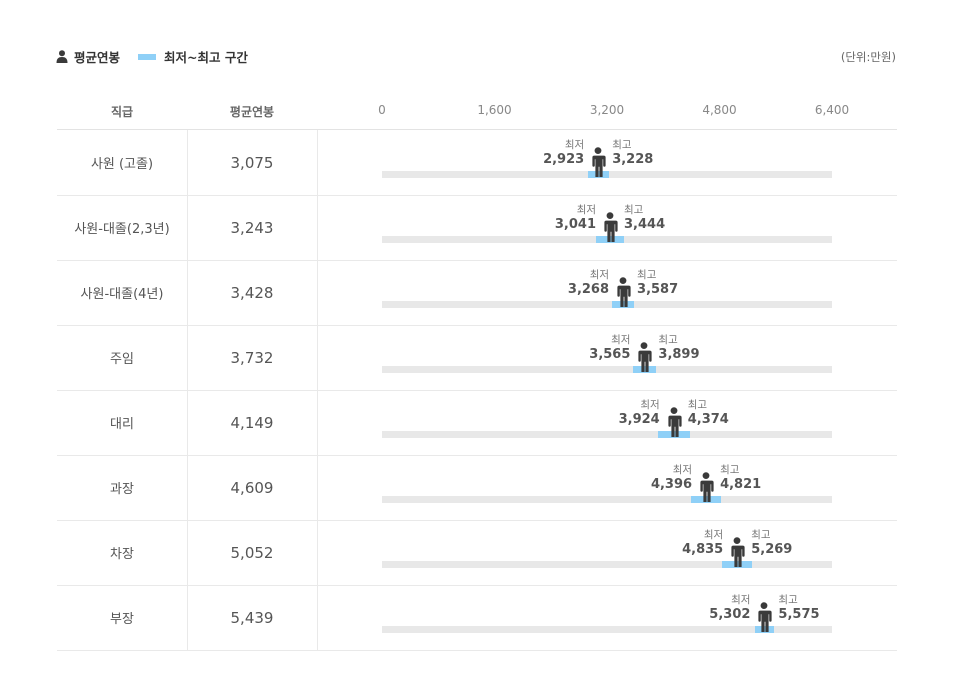 This screenshot has width=954, height=697. What do you see at coordinates (382, 110) in the screenshot?
I see `axis-tick: 0` at bounding box center [382, 110].